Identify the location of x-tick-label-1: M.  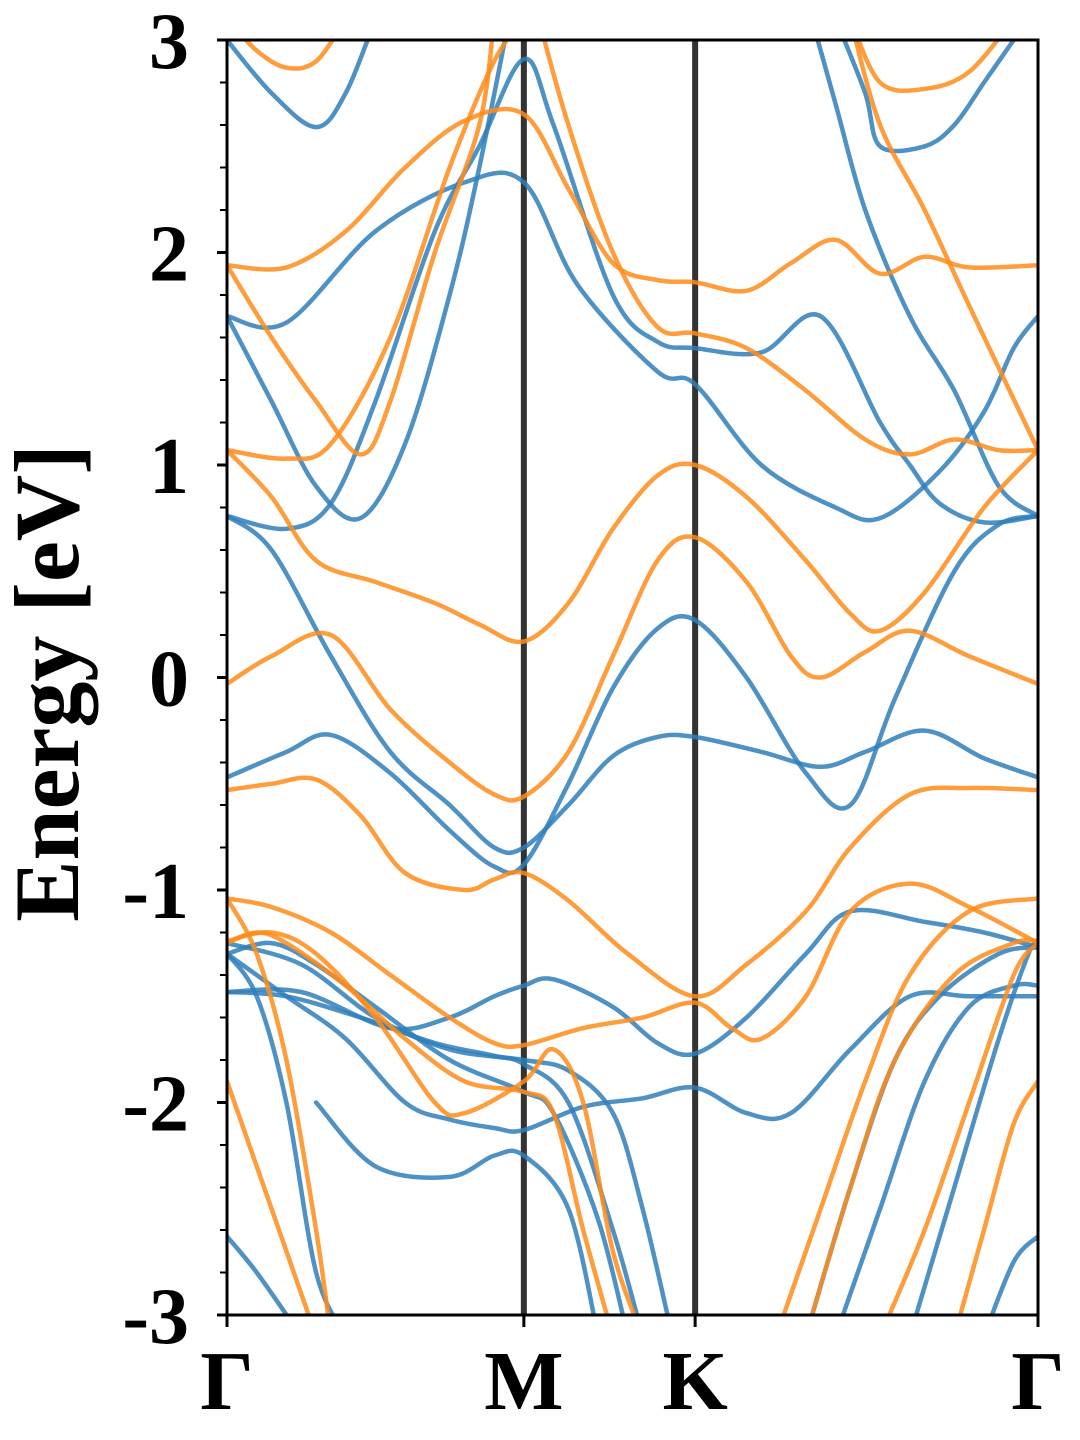
(523, 1381).